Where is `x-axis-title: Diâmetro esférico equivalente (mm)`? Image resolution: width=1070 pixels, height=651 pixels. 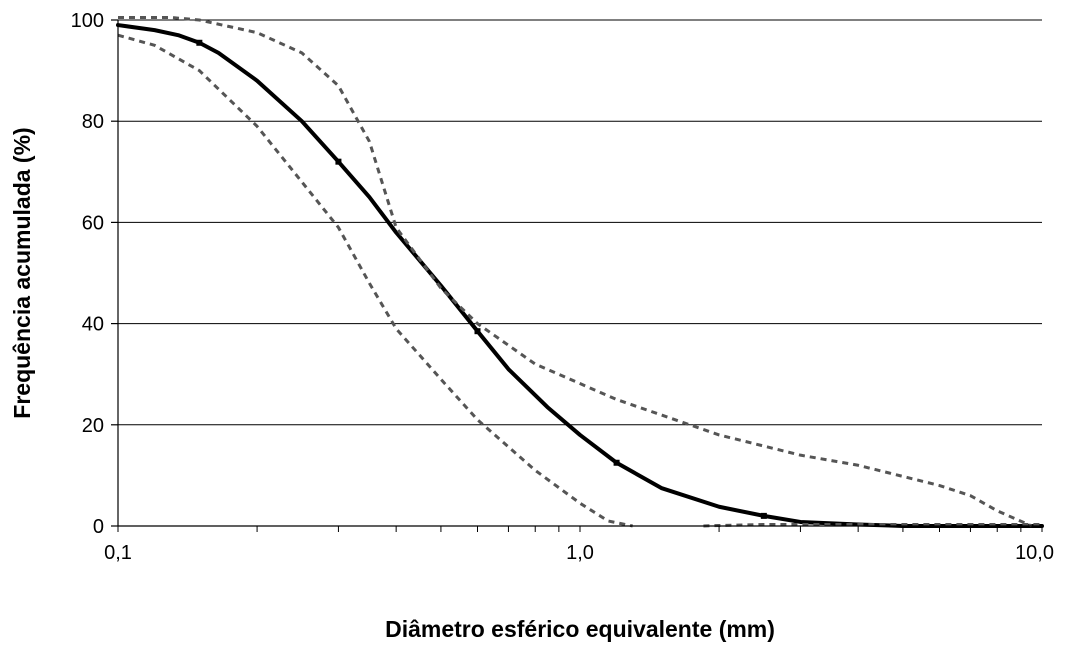 x-axis-title: Diâmetro esférico equivalente (mm) is located at coordinates (580, 629).